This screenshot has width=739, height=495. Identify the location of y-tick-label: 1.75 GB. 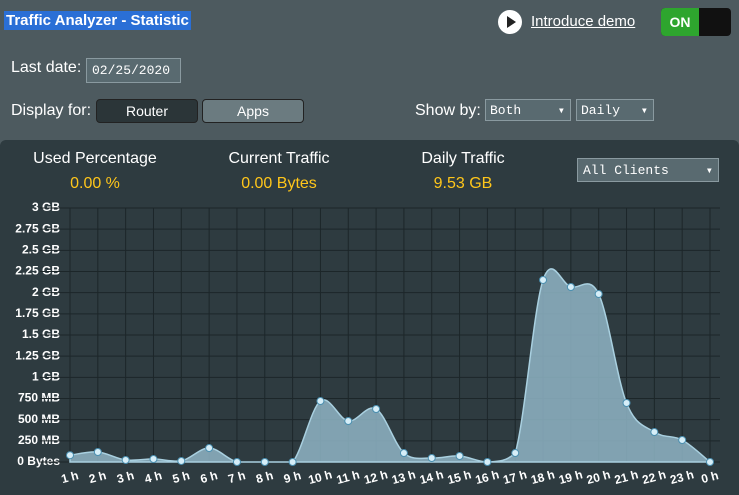
(37, 313).